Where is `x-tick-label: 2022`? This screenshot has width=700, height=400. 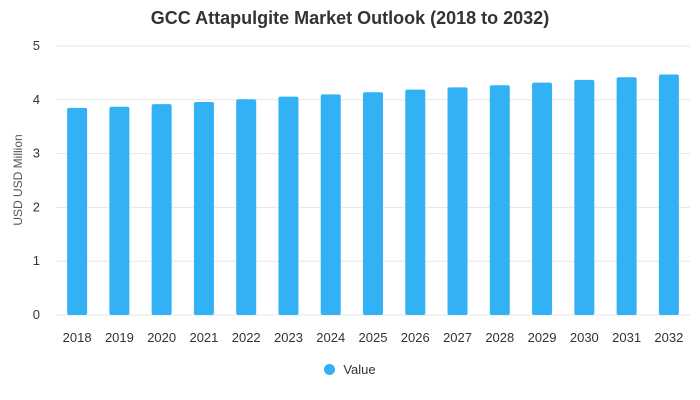
x-tick-label: 2022 is located at coordinates (246, 337).